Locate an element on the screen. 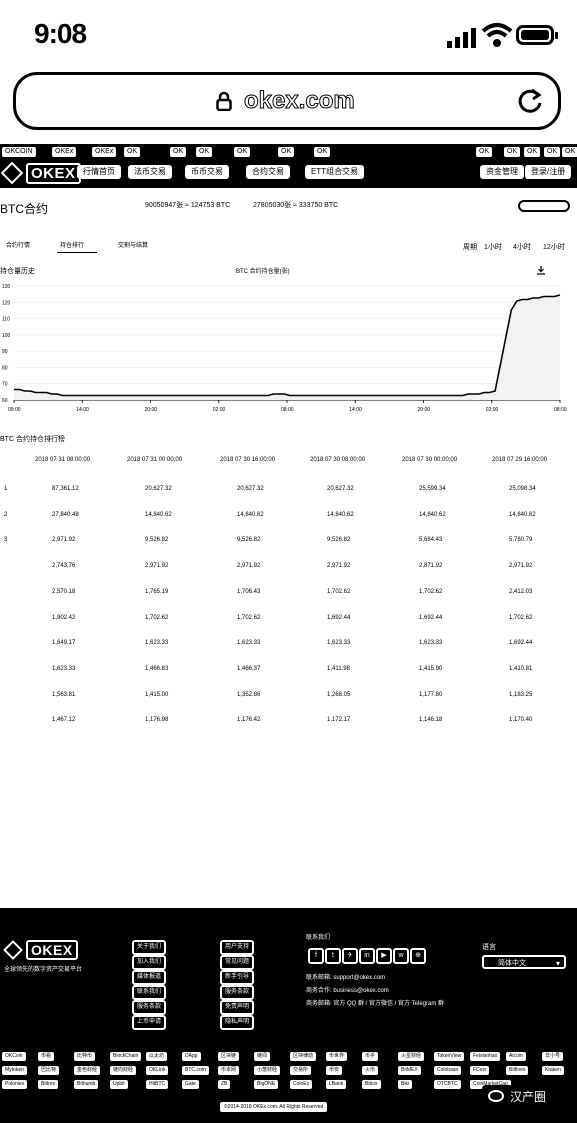  partner-link: Kraken is located at coordinates (553, 1070).